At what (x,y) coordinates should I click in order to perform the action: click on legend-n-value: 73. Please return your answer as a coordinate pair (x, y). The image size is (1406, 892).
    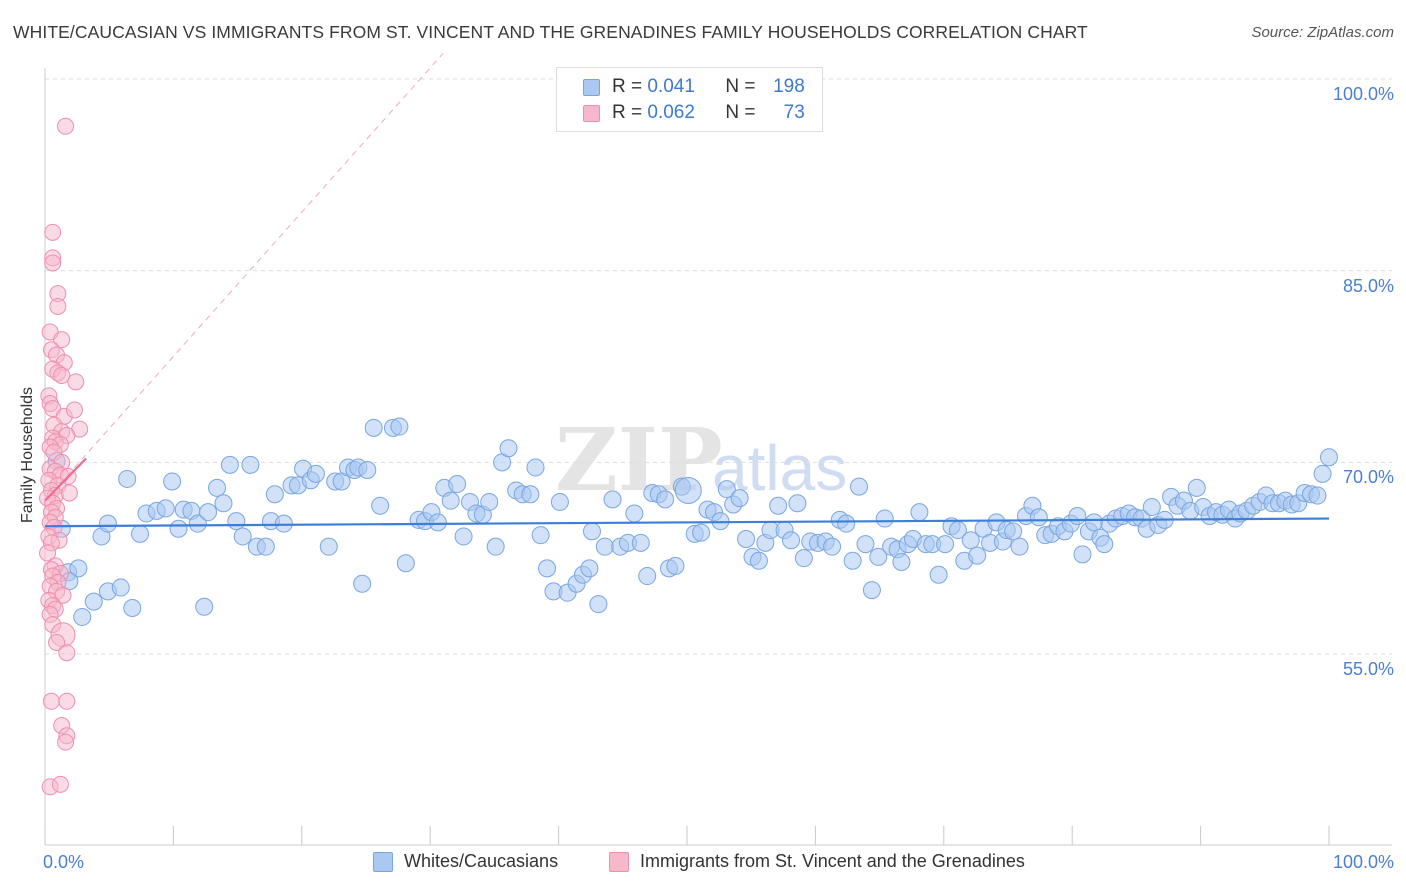
    Looking at the image, I should click on (794, 112).